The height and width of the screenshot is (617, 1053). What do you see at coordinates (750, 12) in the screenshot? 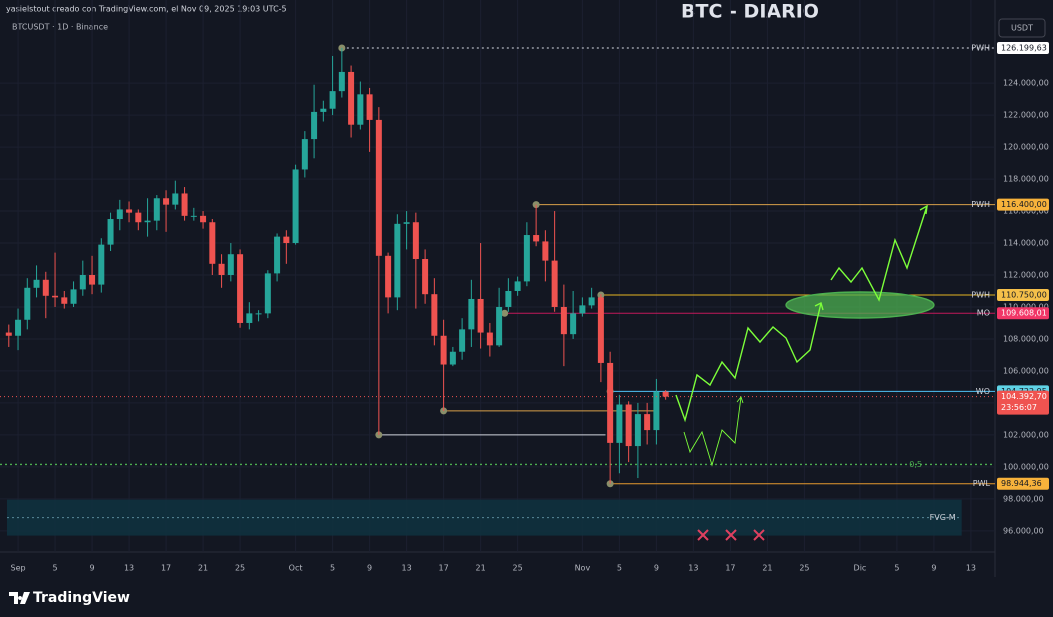
I see `watermark: BTC - DIARIO` at bounding box center [750, 12].